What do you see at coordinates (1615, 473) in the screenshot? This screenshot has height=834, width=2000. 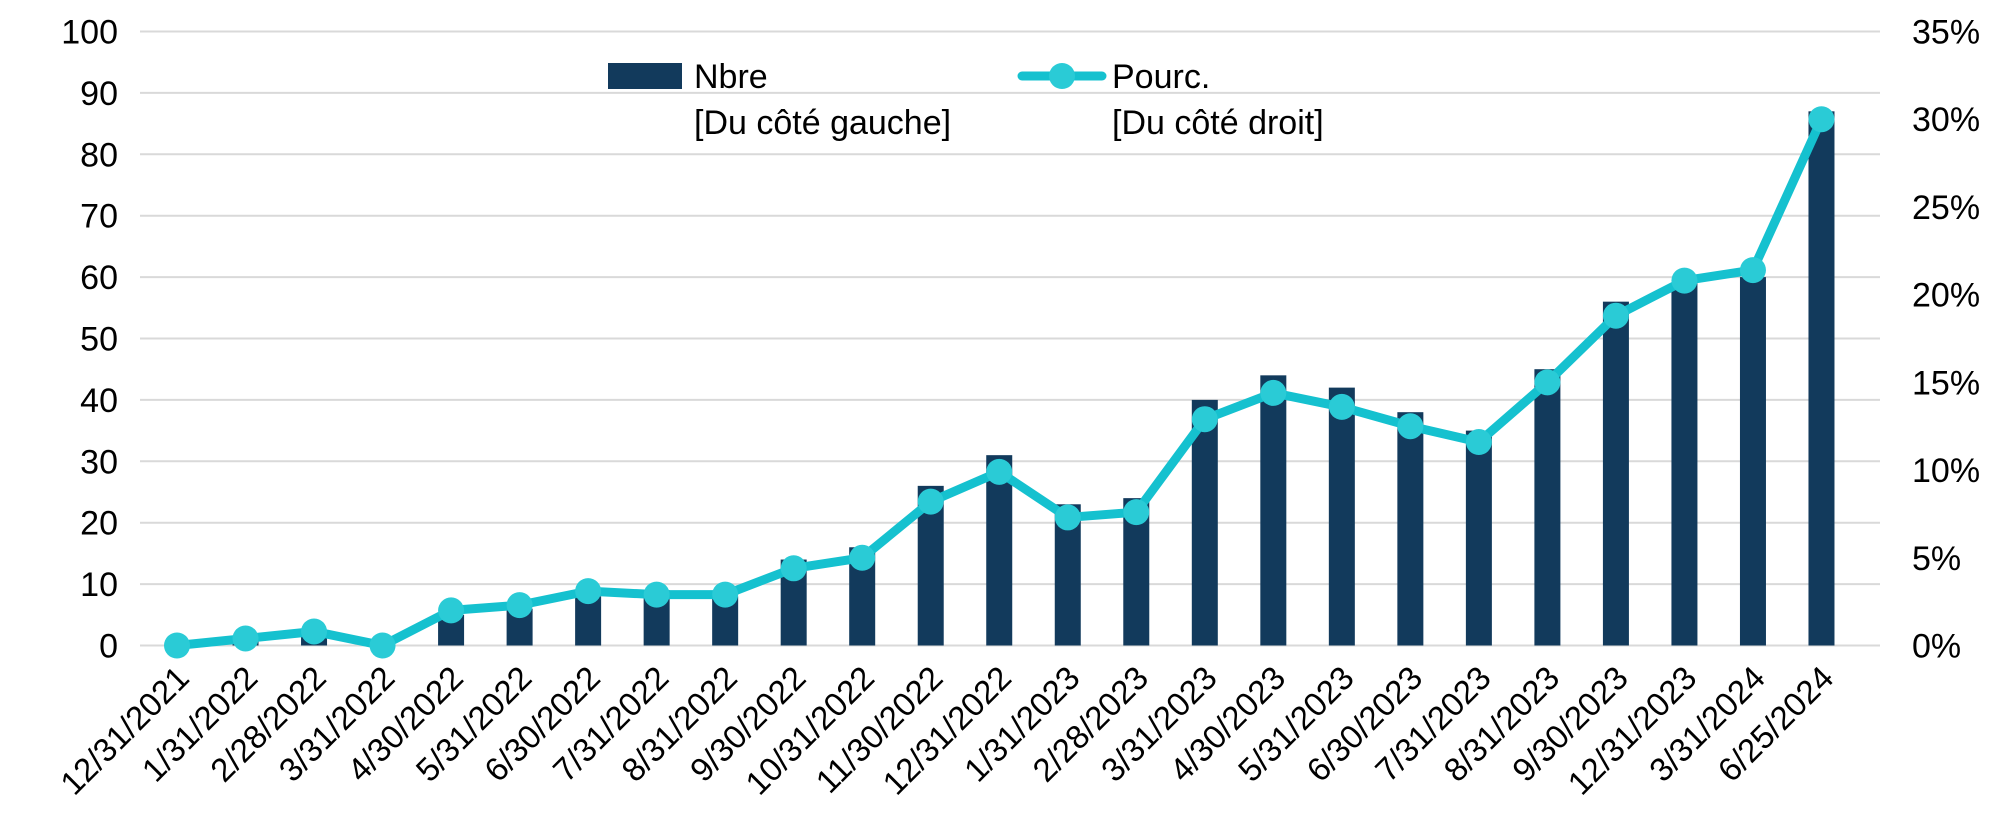 I see `bar-9/30/2023` at bounding box center [1615, 473].